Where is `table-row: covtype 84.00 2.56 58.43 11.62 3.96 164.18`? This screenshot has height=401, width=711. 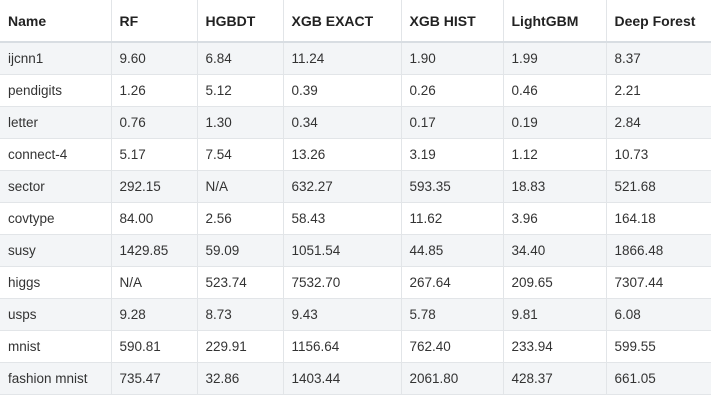
table-row: covtype 84.00 2.56 58.43 11.62 3.96 164.18 is located at coordinates (355, 218).